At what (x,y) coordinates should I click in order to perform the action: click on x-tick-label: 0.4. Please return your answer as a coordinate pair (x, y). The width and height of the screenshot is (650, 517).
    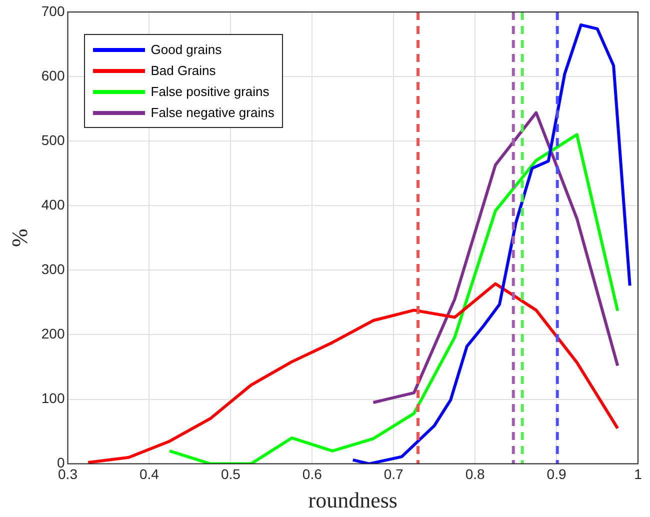
    Looking at the image, I should click on (149, 474).